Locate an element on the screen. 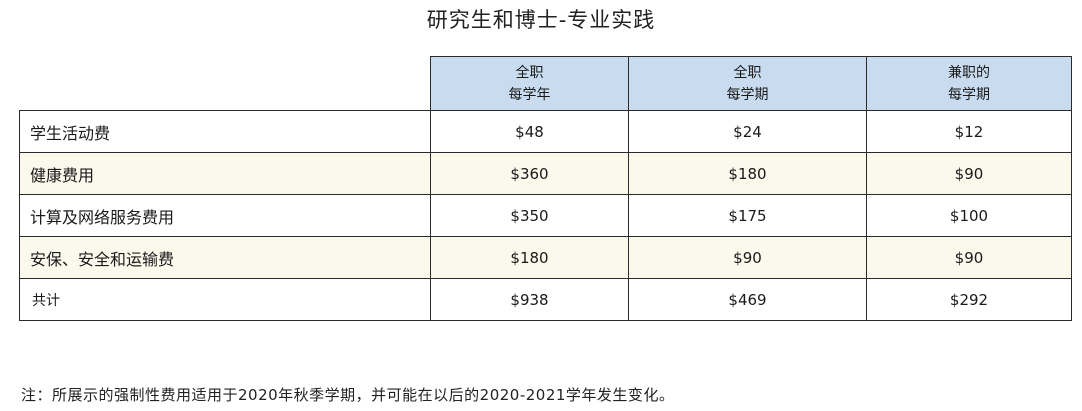 The height and width of the screenshot is (411, 1082). table-cell: $360 is located at coordinates (529, 173).